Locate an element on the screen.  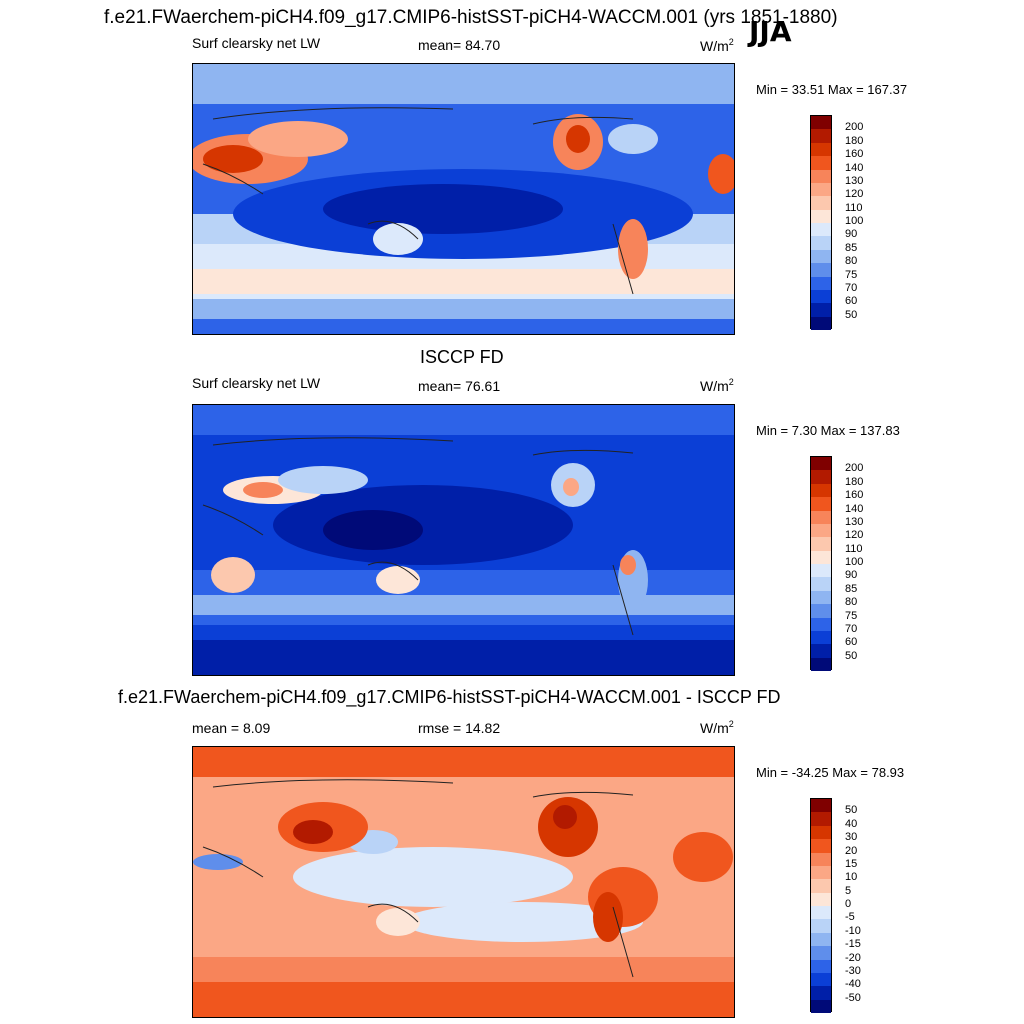
top-colorbar is located at coordinates (821, 222).